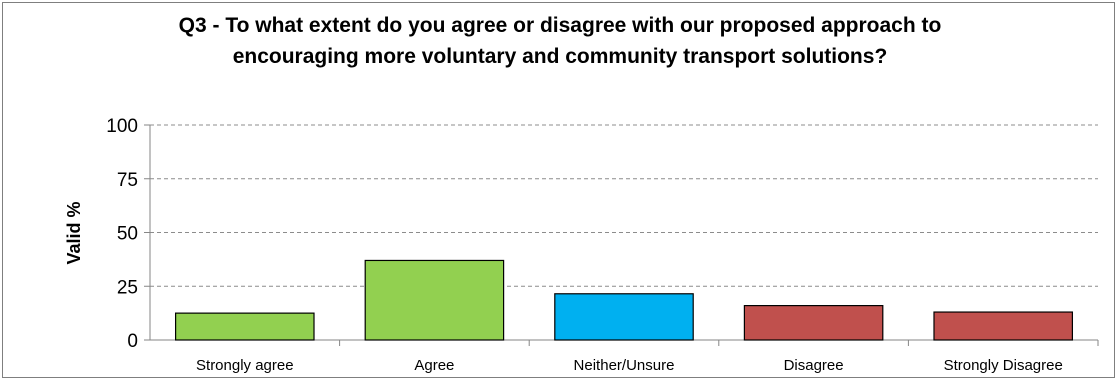 The image size is (1119, 382). What do you see at coordinates (434, 365) in the screenshot?
I see `x-category-label: Agree` at bounding box center [434, 365].